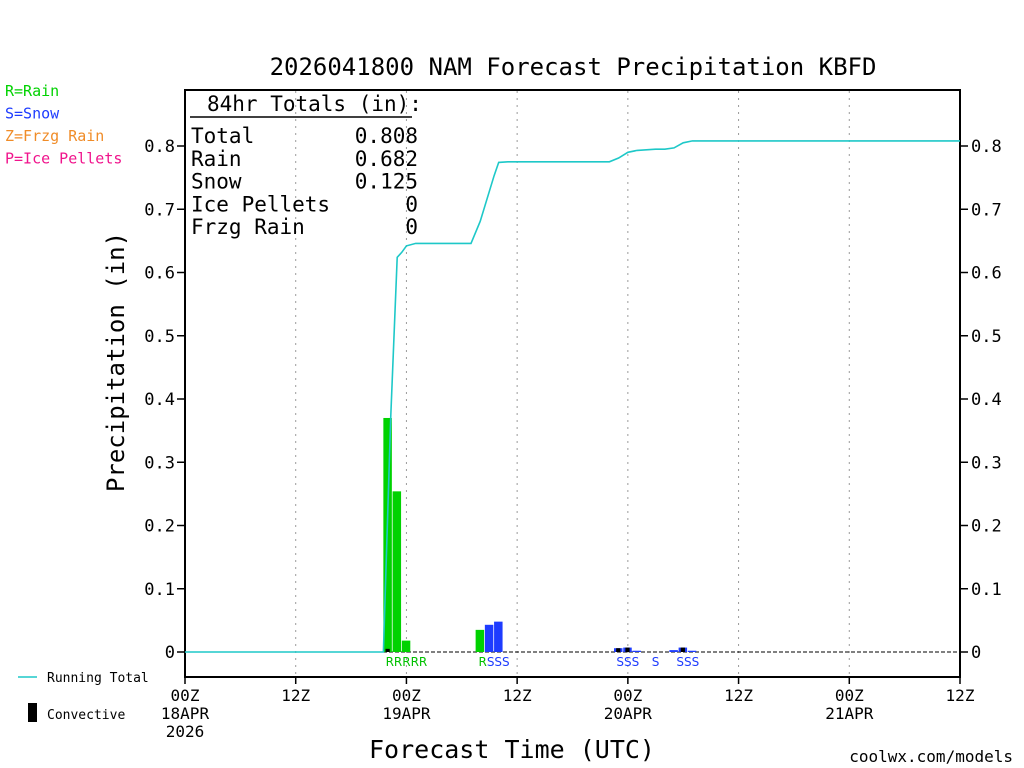  What do you see at coordinates (407, 662) in the screenshot?
I see `ptype-label: RRRRR` at bounding box center [407, 662].